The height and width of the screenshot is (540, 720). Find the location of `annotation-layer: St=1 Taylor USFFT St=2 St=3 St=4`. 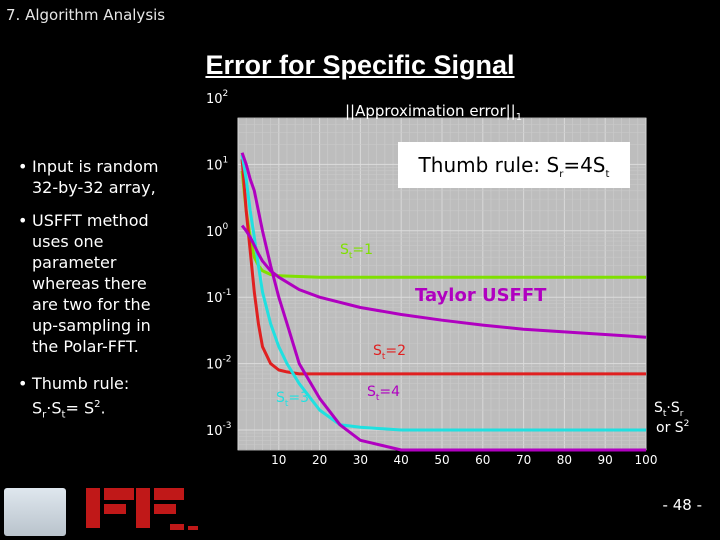

annotation-layer: St=1 Taylor USFFT St=2 St=3 St=4 is located at coordinates (411, 325).